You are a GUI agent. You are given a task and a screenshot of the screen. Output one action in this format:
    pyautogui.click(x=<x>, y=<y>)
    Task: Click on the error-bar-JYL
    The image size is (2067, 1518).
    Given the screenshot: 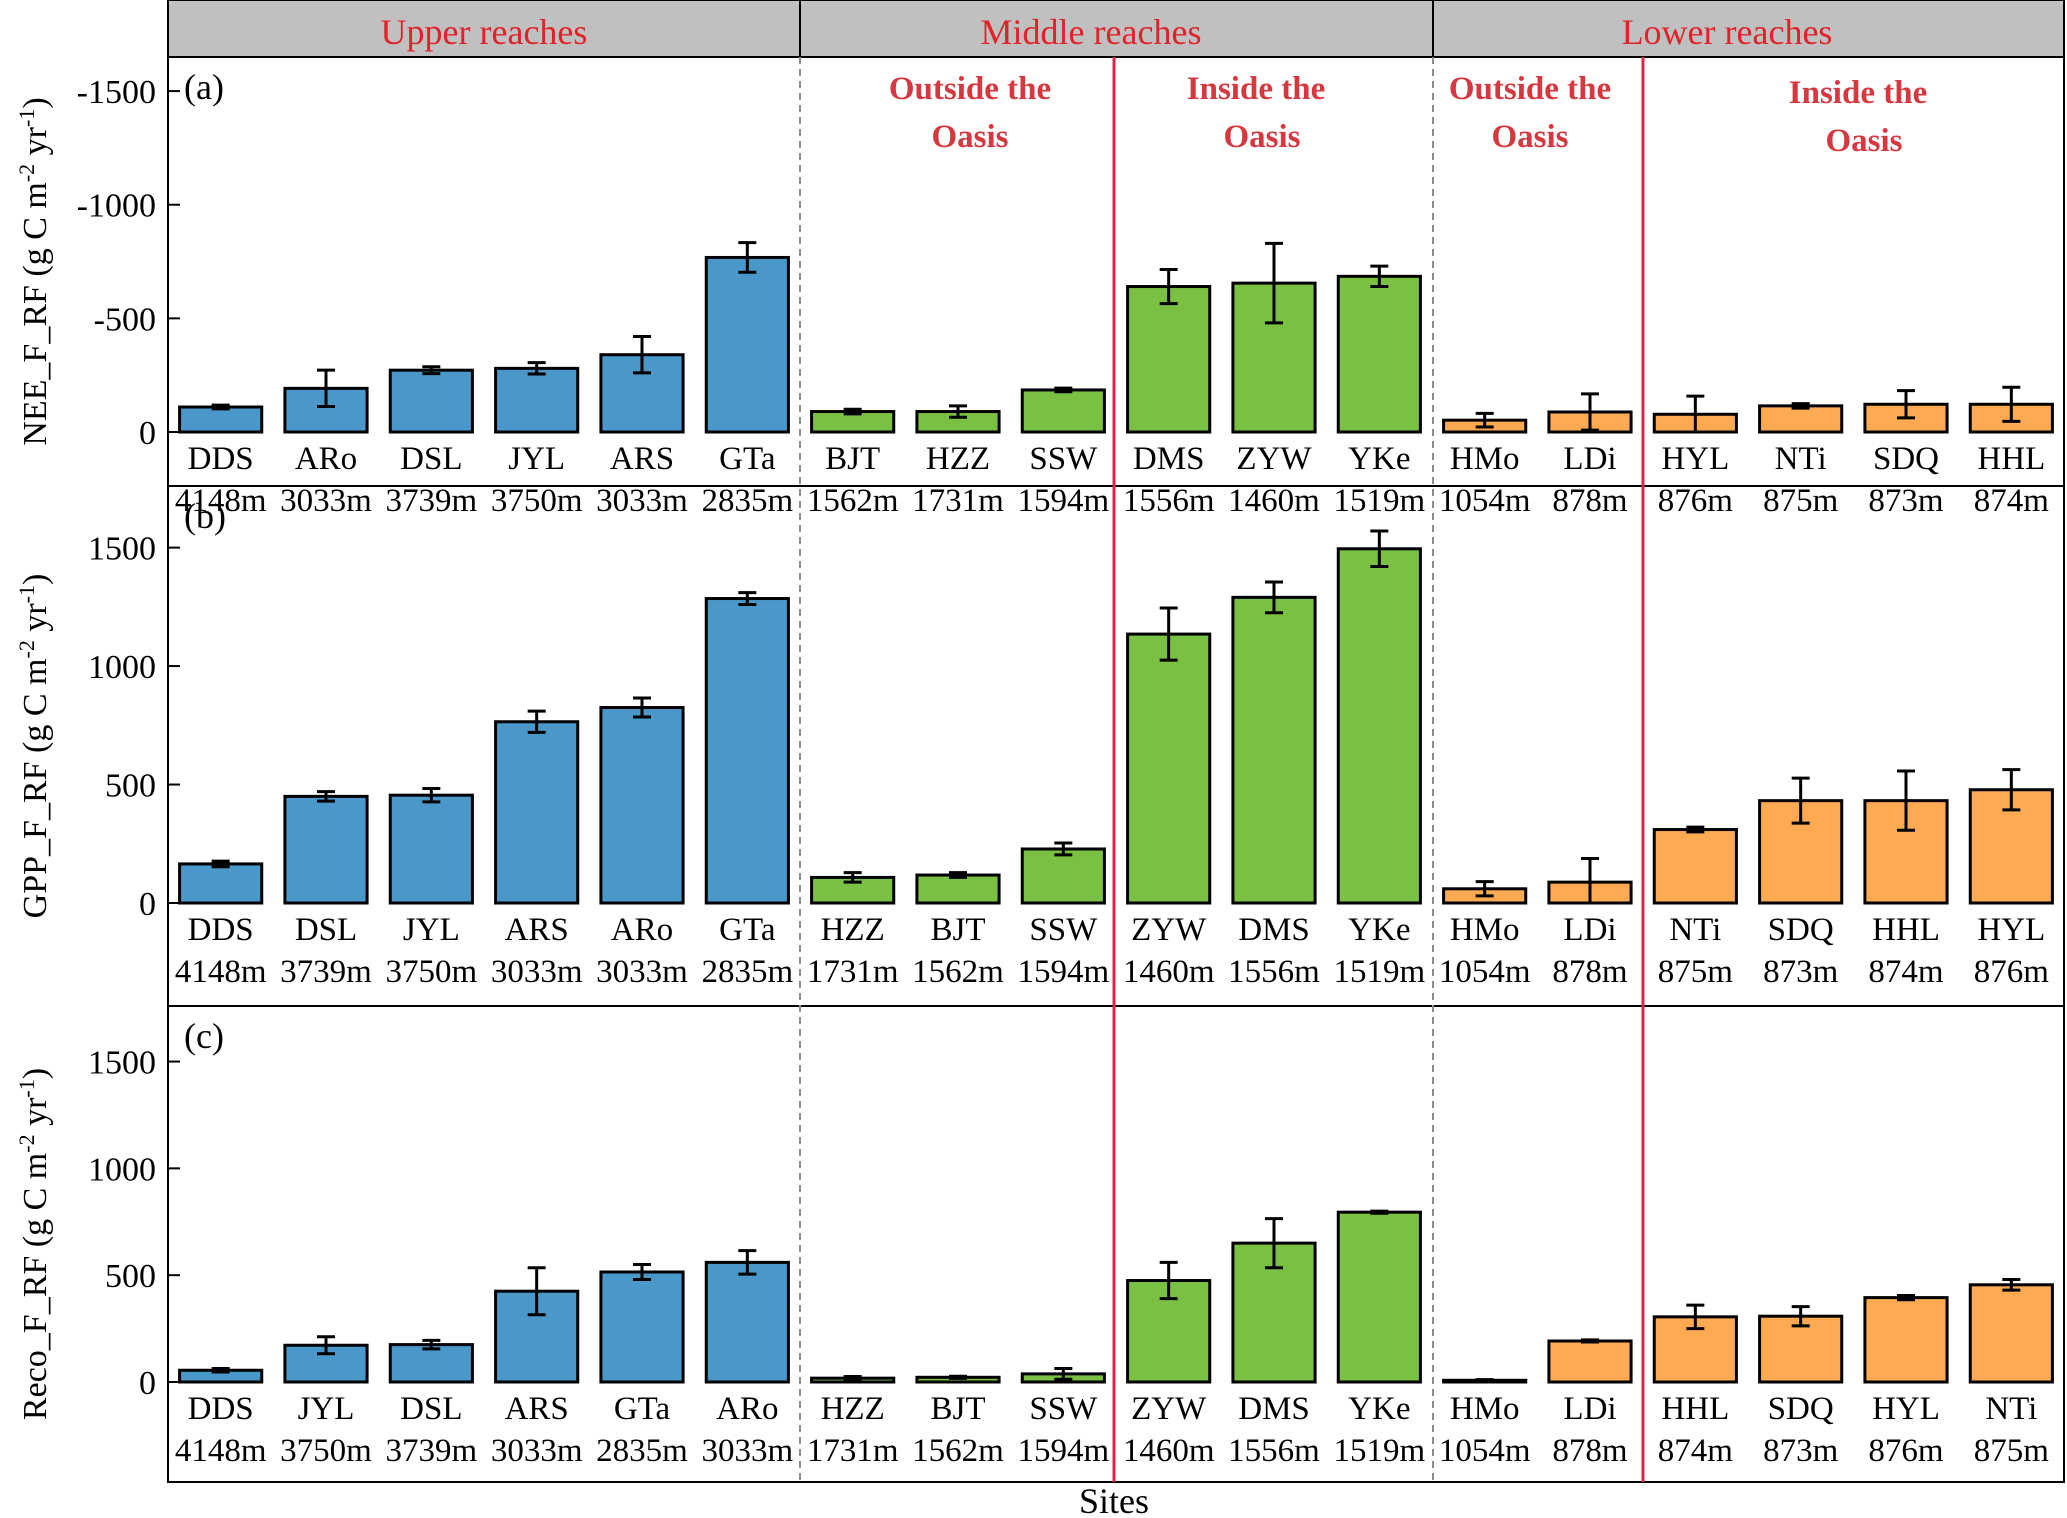 What is the action you would take?
    pyautogui.click(x=431, y=795)
    